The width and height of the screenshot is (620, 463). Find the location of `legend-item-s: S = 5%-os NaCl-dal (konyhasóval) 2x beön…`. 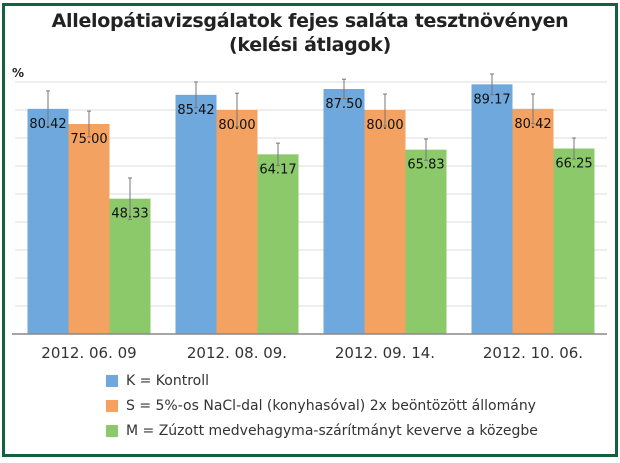

legend-item-s: S = 5%-os NaCl-dal (konyhasóval) 2x beön… is located at coordinates (321, 406).